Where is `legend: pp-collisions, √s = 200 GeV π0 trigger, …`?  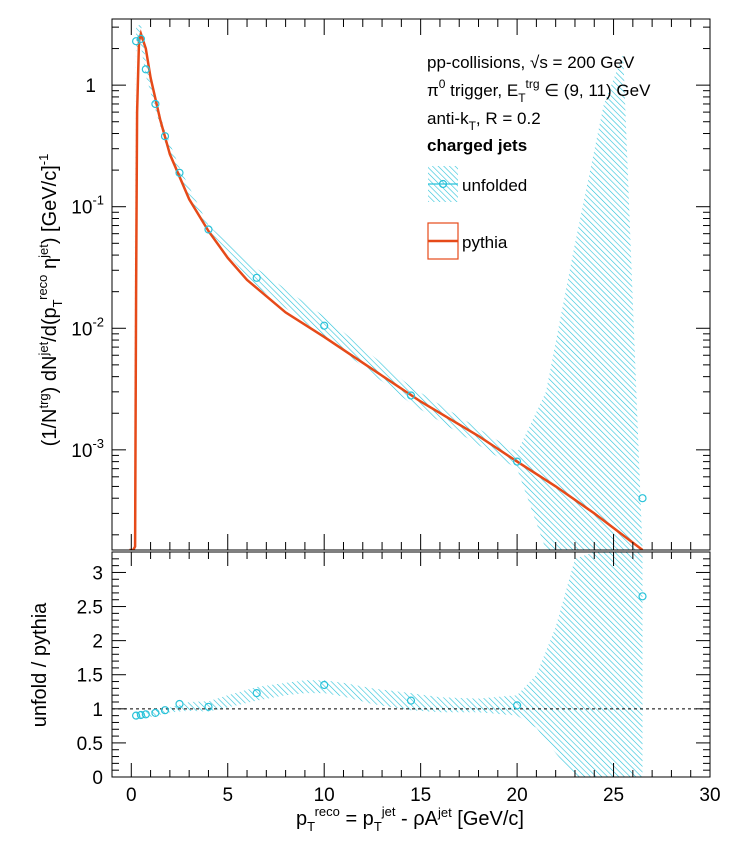 legend: pp-collisions, √s = 200 GeV π0 trigger, … is located at coordinates (539, 156).